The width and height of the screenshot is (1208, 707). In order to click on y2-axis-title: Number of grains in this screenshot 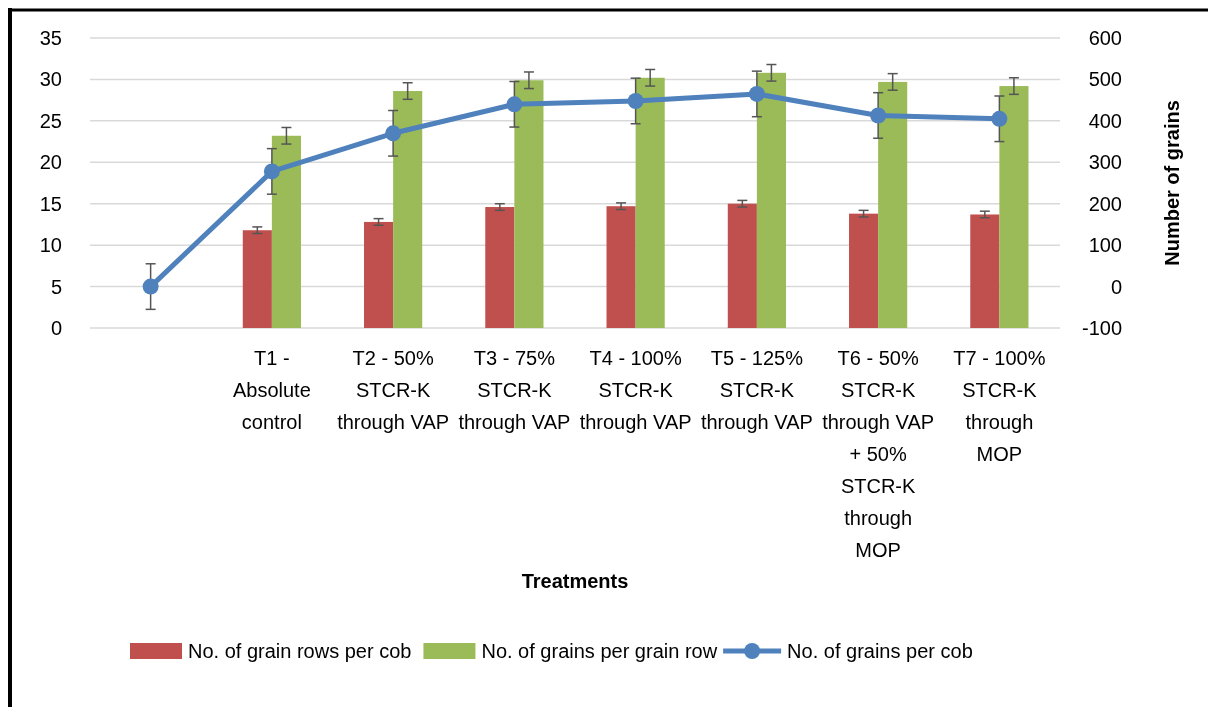, I will do `click(1172, 183)`.